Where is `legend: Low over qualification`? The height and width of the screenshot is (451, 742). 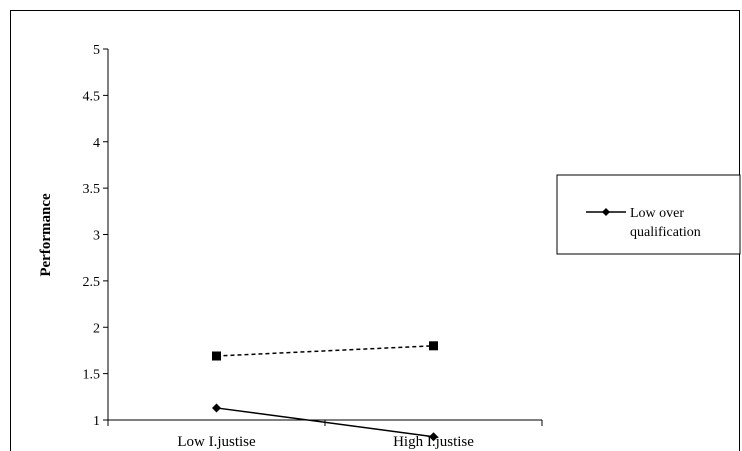 legend: Low over qualification is located at coordinates (648, 214).